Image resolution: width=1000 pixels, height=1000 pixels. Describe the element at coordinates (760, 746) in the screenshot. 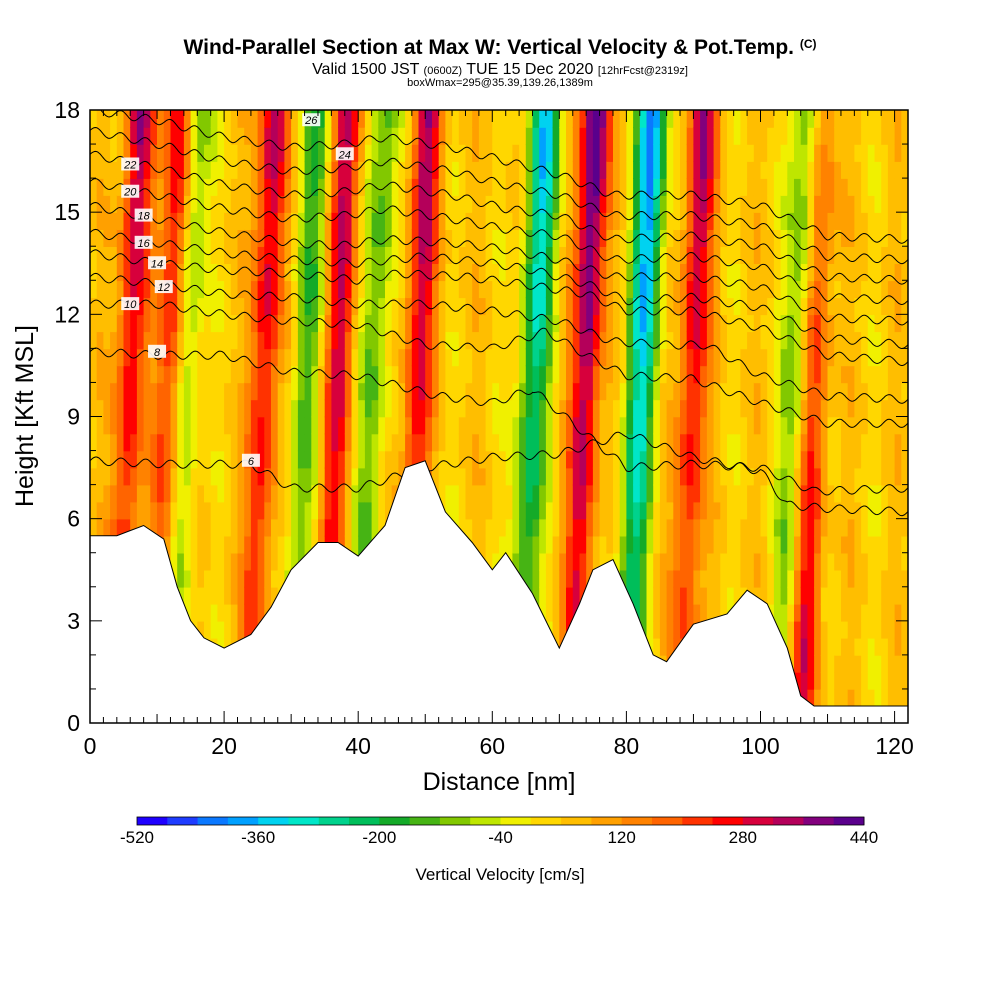

I see `x-tick-label: 100` at that location.